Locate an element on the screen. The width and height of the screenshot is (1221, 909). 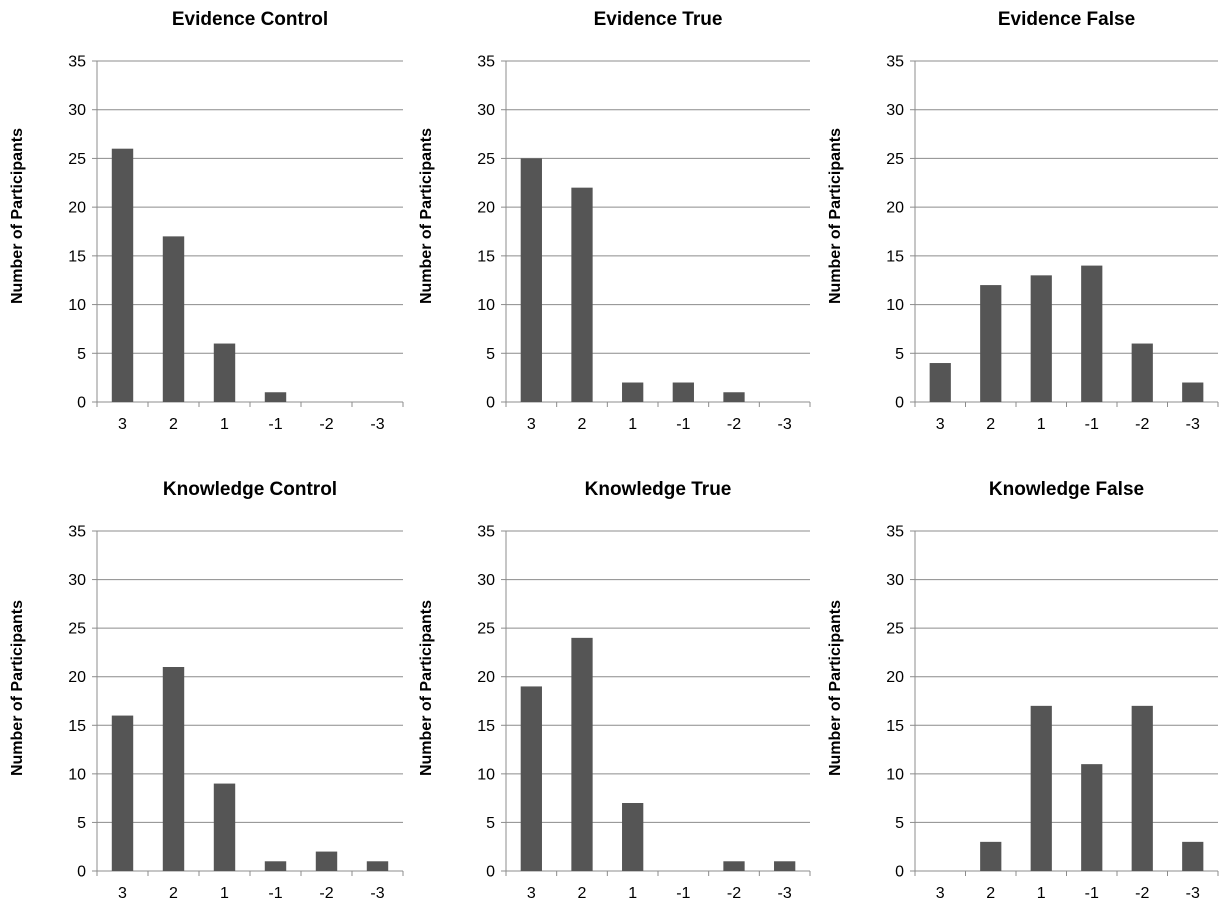
chart-title: Evidence False is located at coordinates (1066, 19).